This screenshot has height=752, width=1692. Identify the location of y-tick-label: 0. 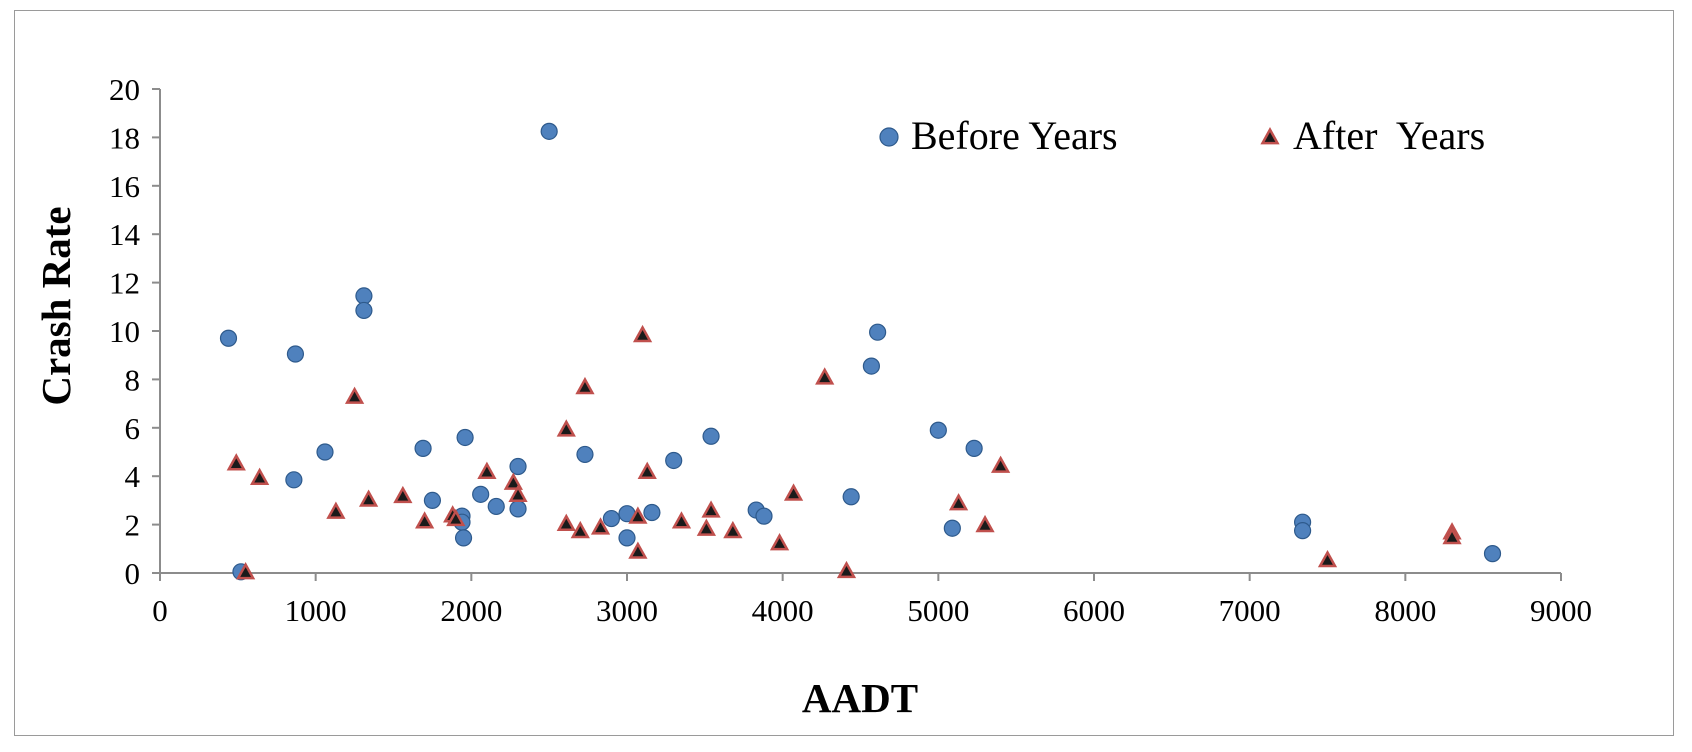
(133, 573).